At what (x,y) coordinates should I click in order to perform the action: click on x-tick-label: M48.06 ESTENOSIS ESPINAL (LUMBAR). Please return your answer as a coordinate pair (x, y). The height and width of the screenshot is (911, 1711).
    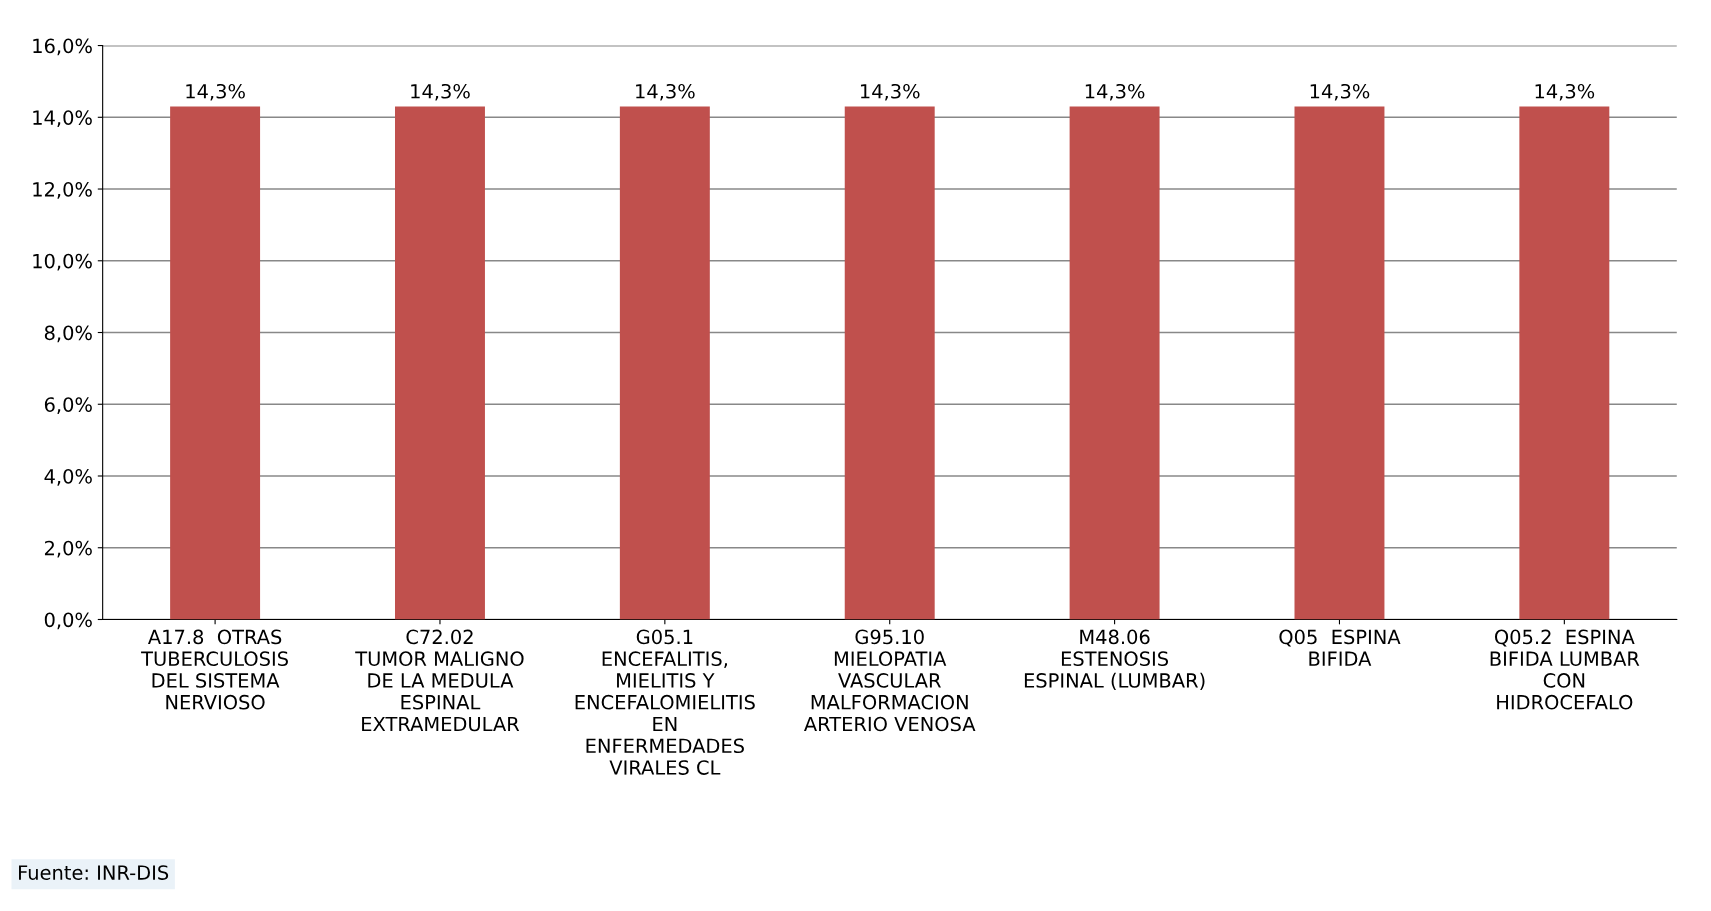
    Looking at the image, I should click on (1114, 660).